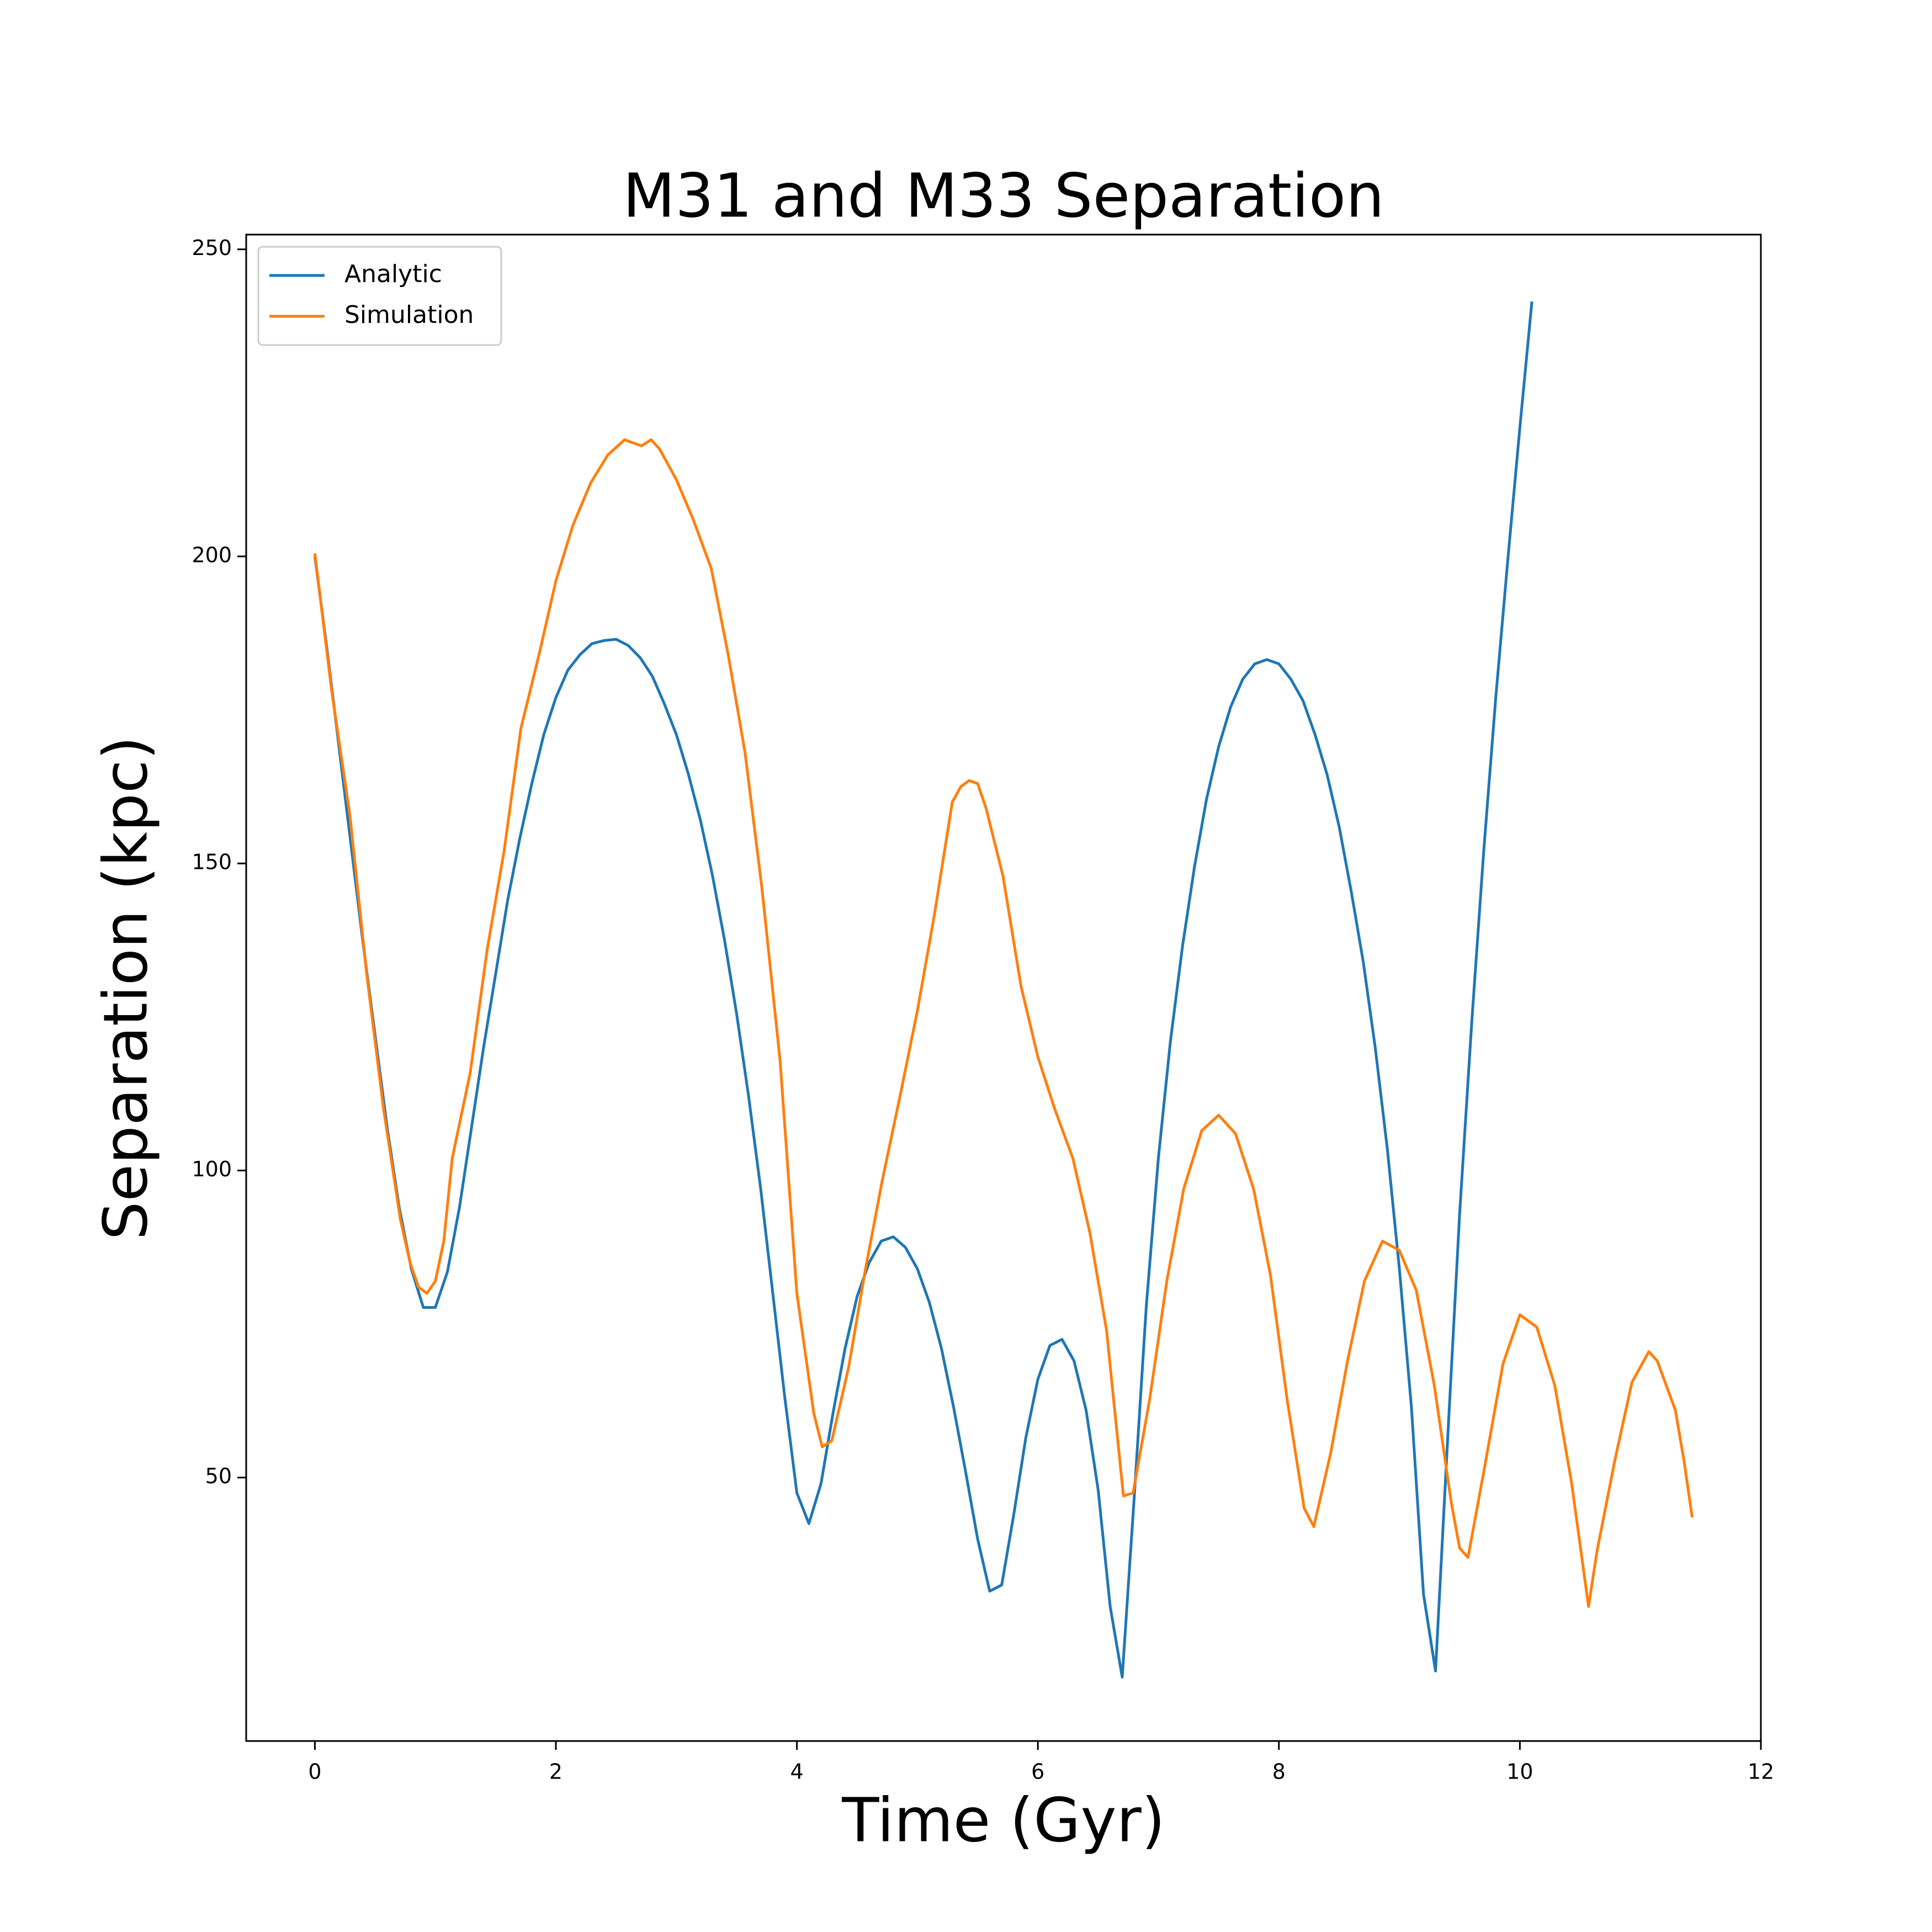  What do you see at coordinates (219, 1476) in the screenshot?
I see `y-tick-label: 50` at bounding box center [219, 1476].